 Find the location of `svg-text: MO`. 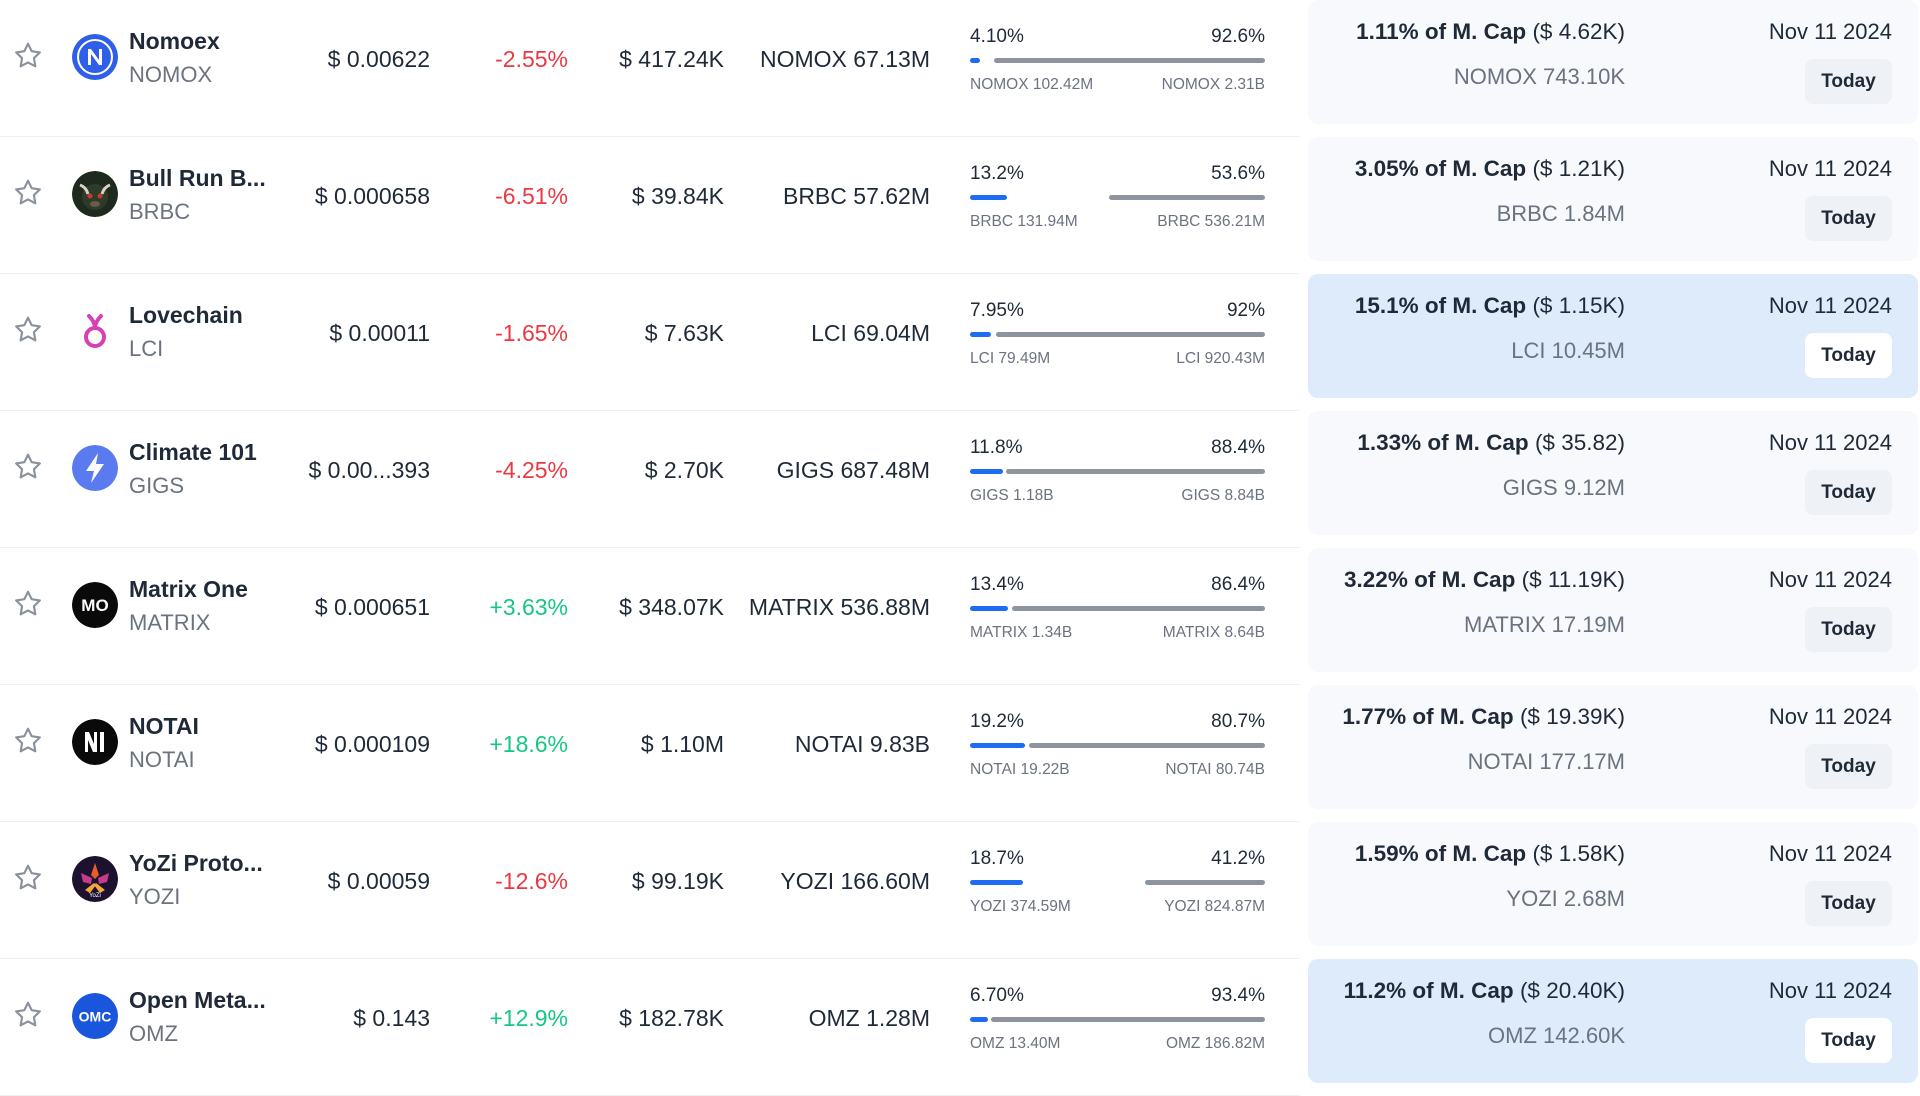

svg-text: MO is located at coordinates (94, 605).